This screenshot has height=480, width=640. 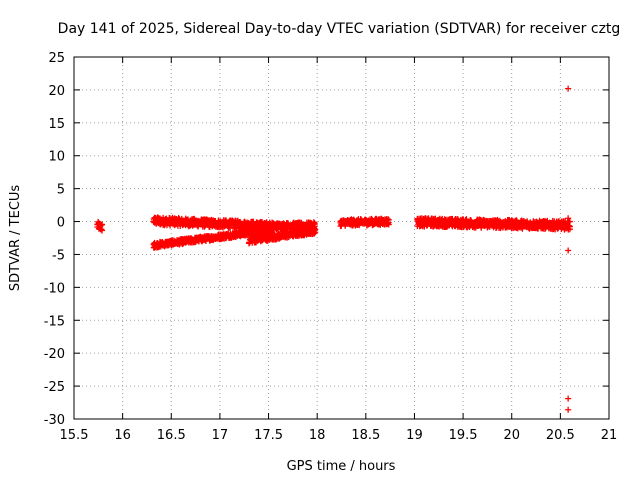 What do you see at coordinates (560, 435) in the screenshot?
I see `x-tick-label: 20.5` at bounding box center [560, 435].